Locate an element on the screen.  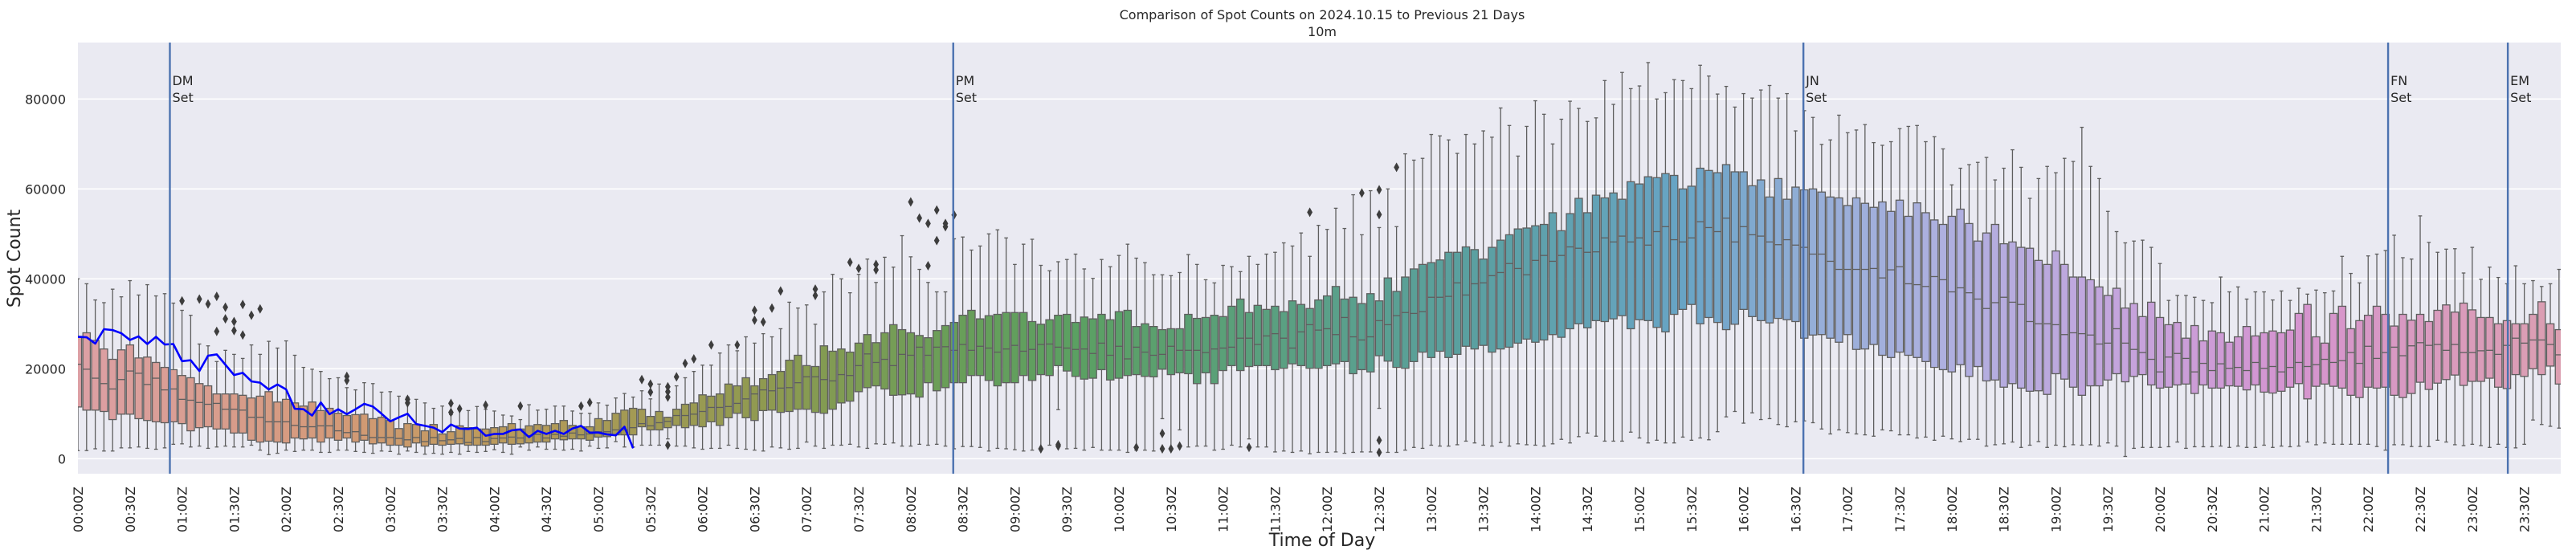
x-tick-label: 01:30Z is located at coordinates (234, 509).